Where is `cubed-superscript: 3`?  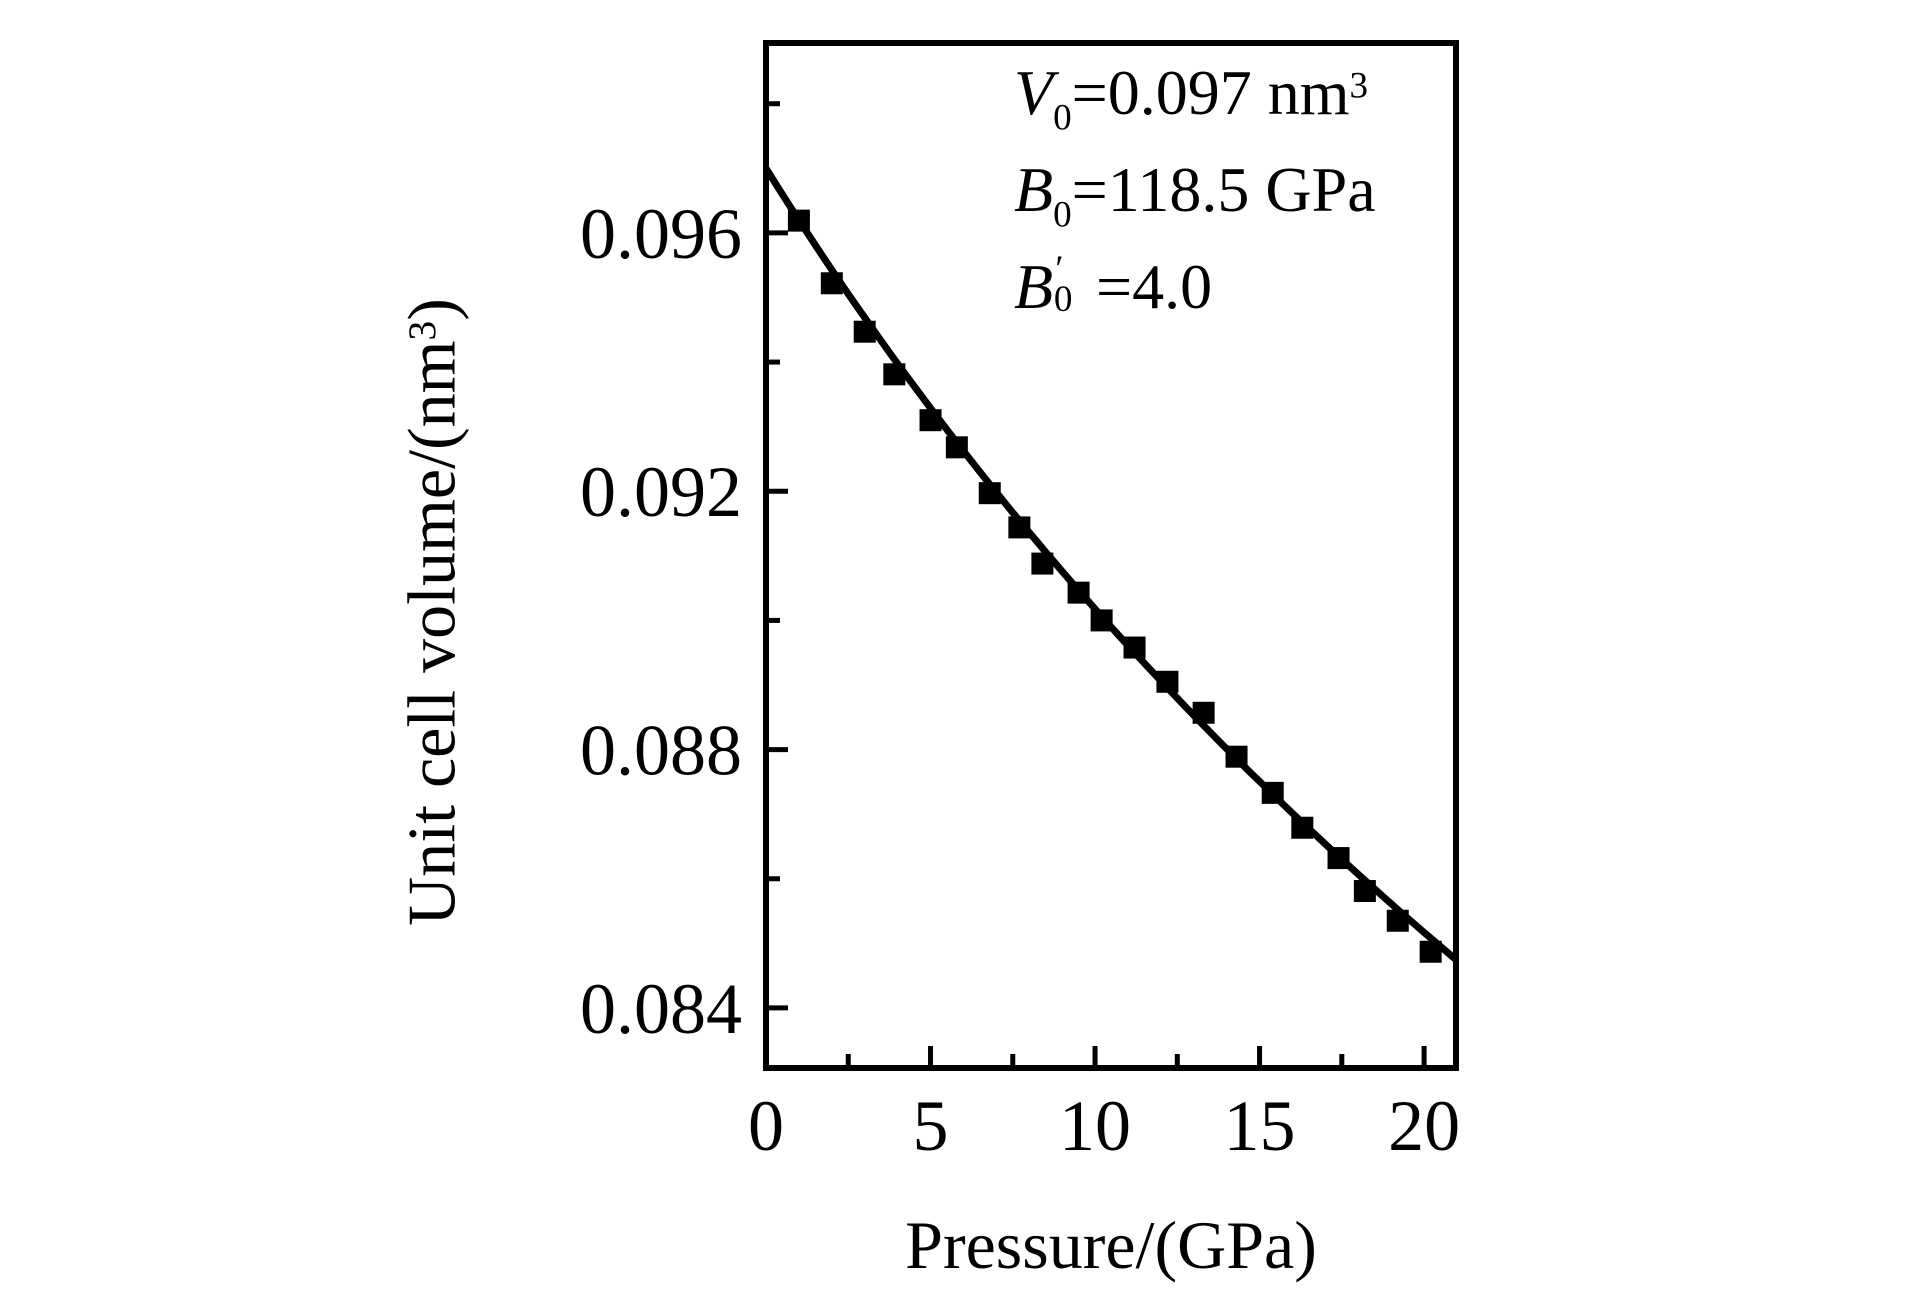
cubed-superscript: 3 is located at coordinates (1359, 86).